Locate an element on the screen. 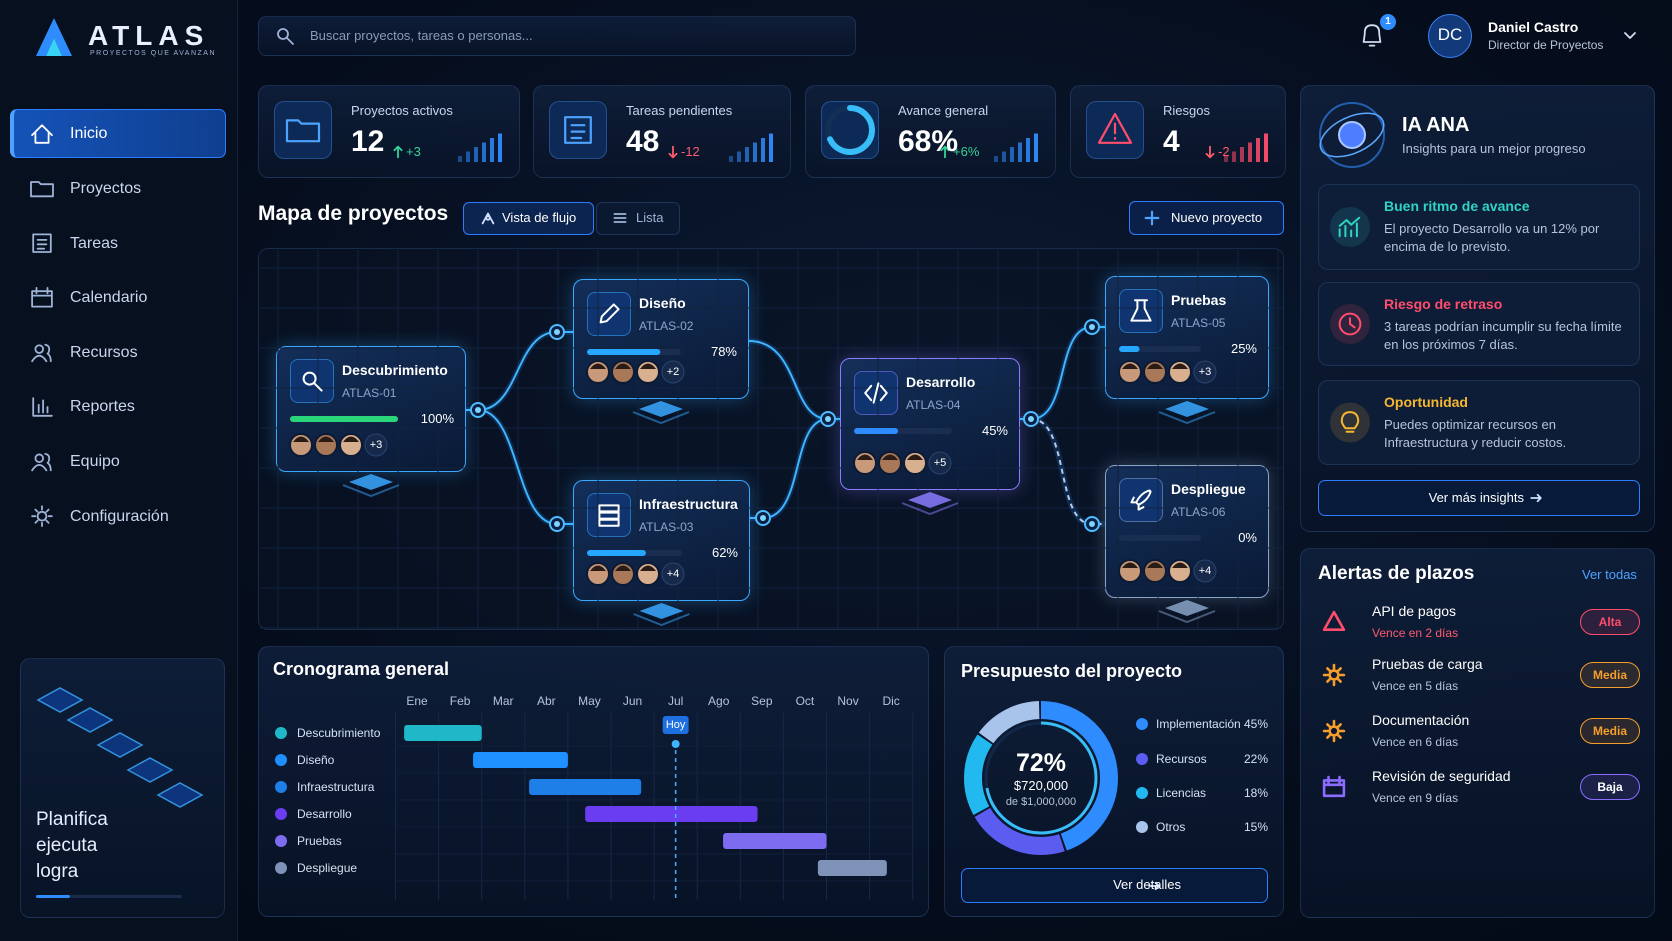 This screenshot has height=941, width=1672. kpi-delta: +6% is located at coordinates (966, 152).